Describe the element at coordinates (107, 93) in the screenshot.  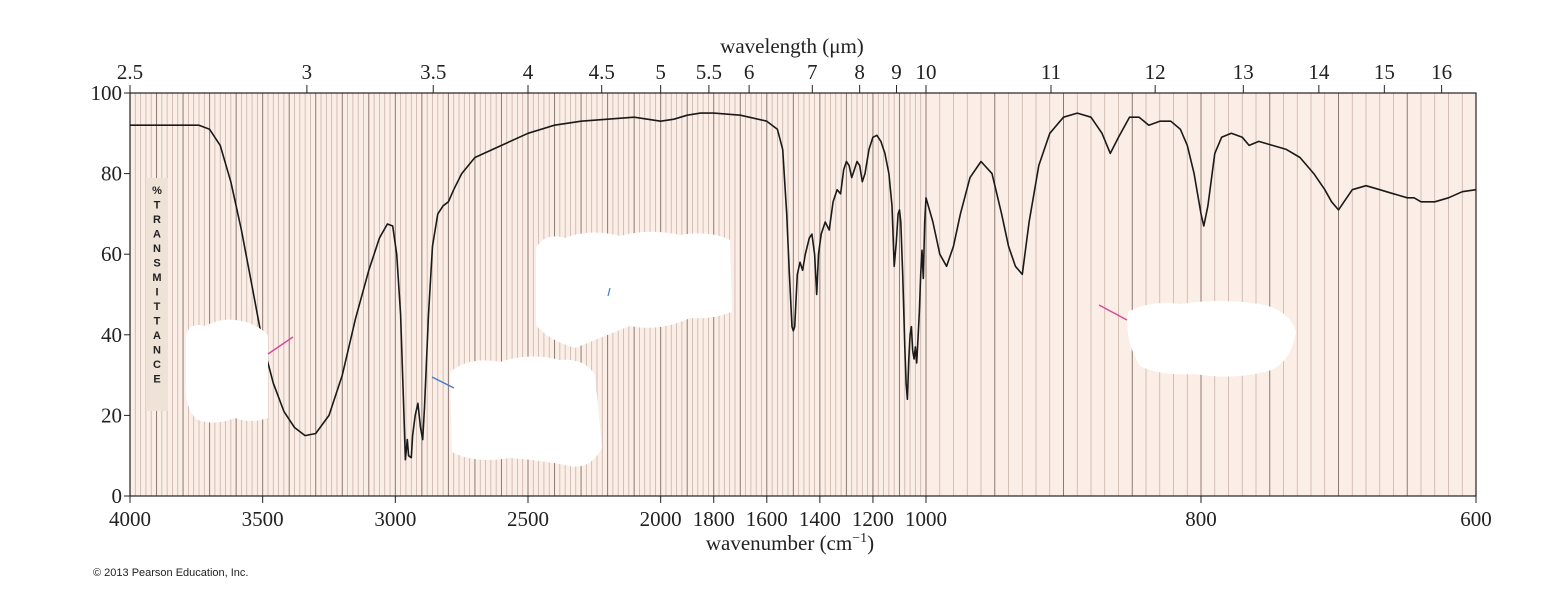
I see `y-tick-label: 100` at that location.